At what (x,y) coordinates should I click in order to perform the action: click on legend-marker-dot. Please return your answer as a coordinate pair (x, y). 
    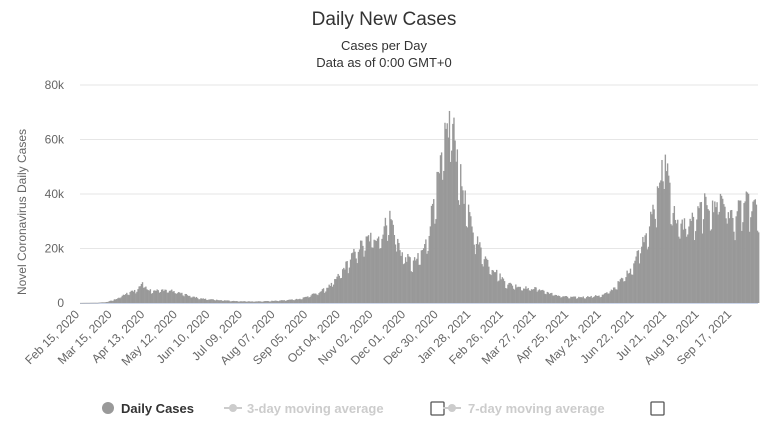
    Looking at the image, I should click on (452, 408).